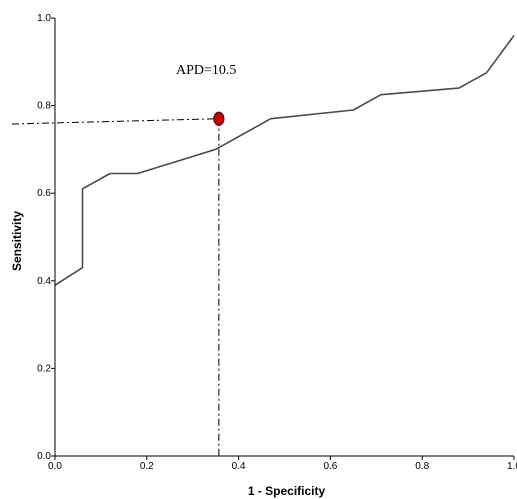  I want to click on cut-off-marker-group, so click(219, 118).